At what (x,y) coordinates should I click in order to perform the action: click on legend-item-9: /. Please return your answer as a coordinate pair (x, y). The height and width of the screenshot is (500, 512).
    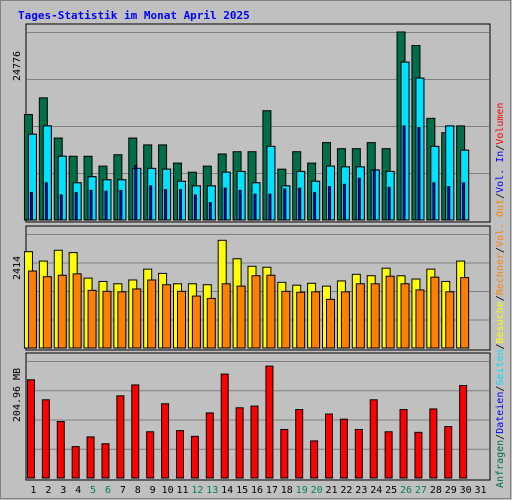
    Looking at the image, I should click on (500, 250).